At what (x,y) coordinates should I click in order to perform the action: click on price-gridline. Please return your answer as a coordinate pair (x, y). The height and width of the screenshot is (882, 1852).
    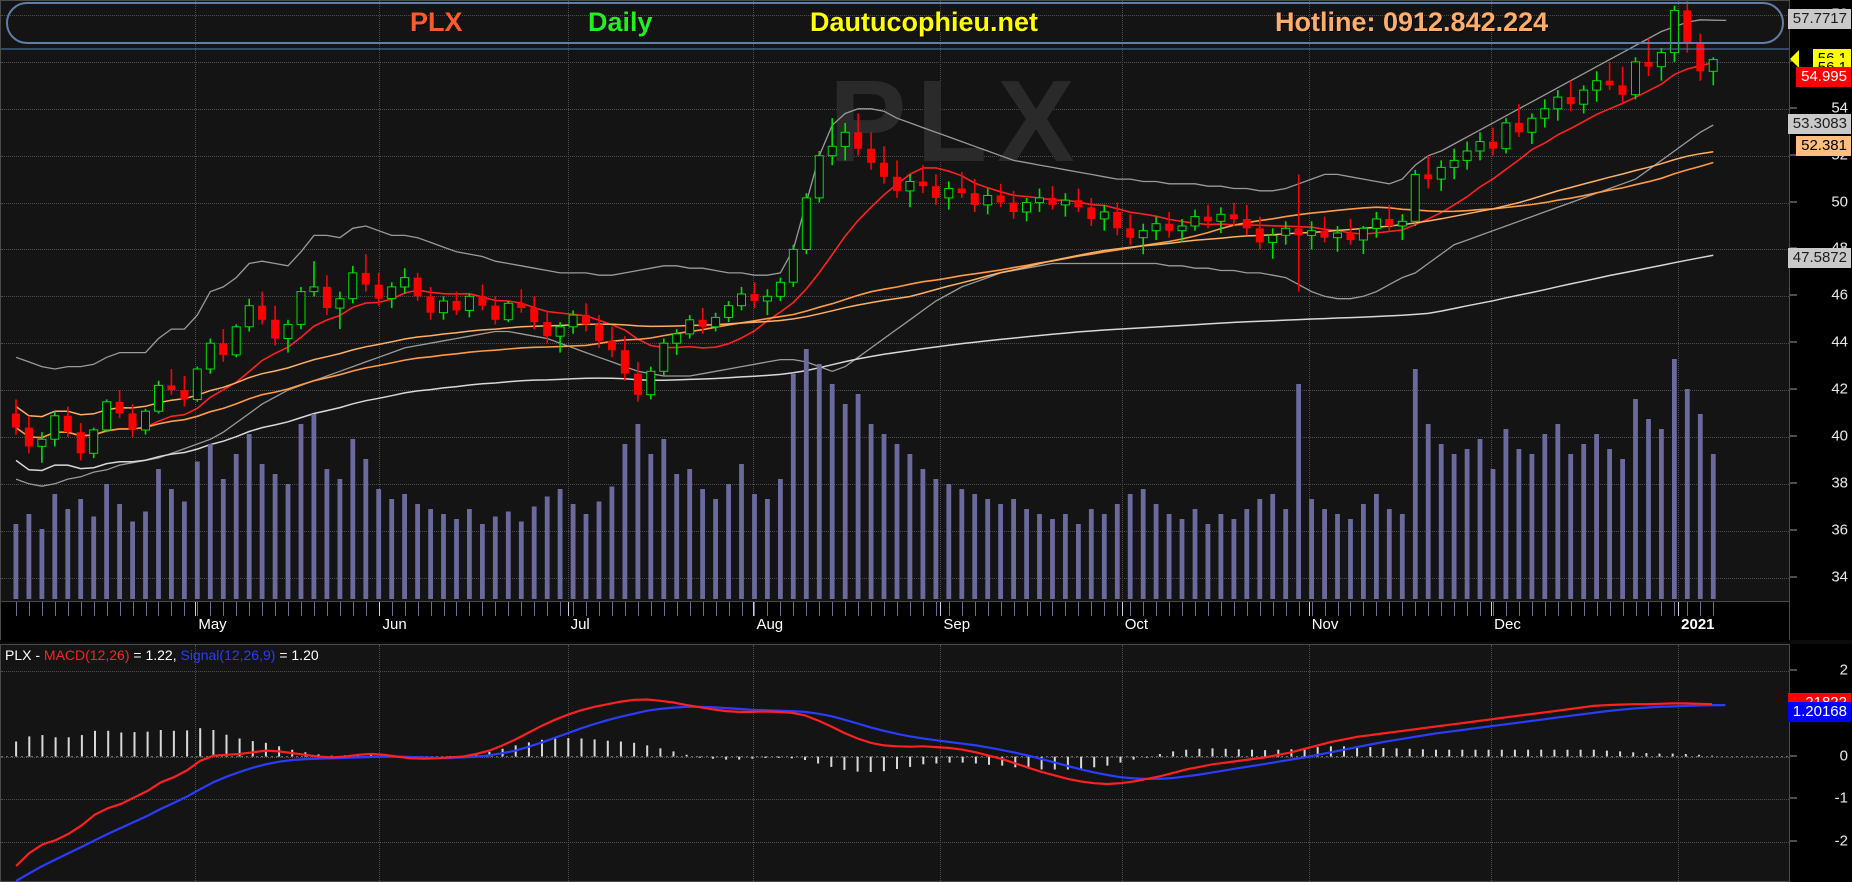
    Looking at the image, I should click on (895, 203).